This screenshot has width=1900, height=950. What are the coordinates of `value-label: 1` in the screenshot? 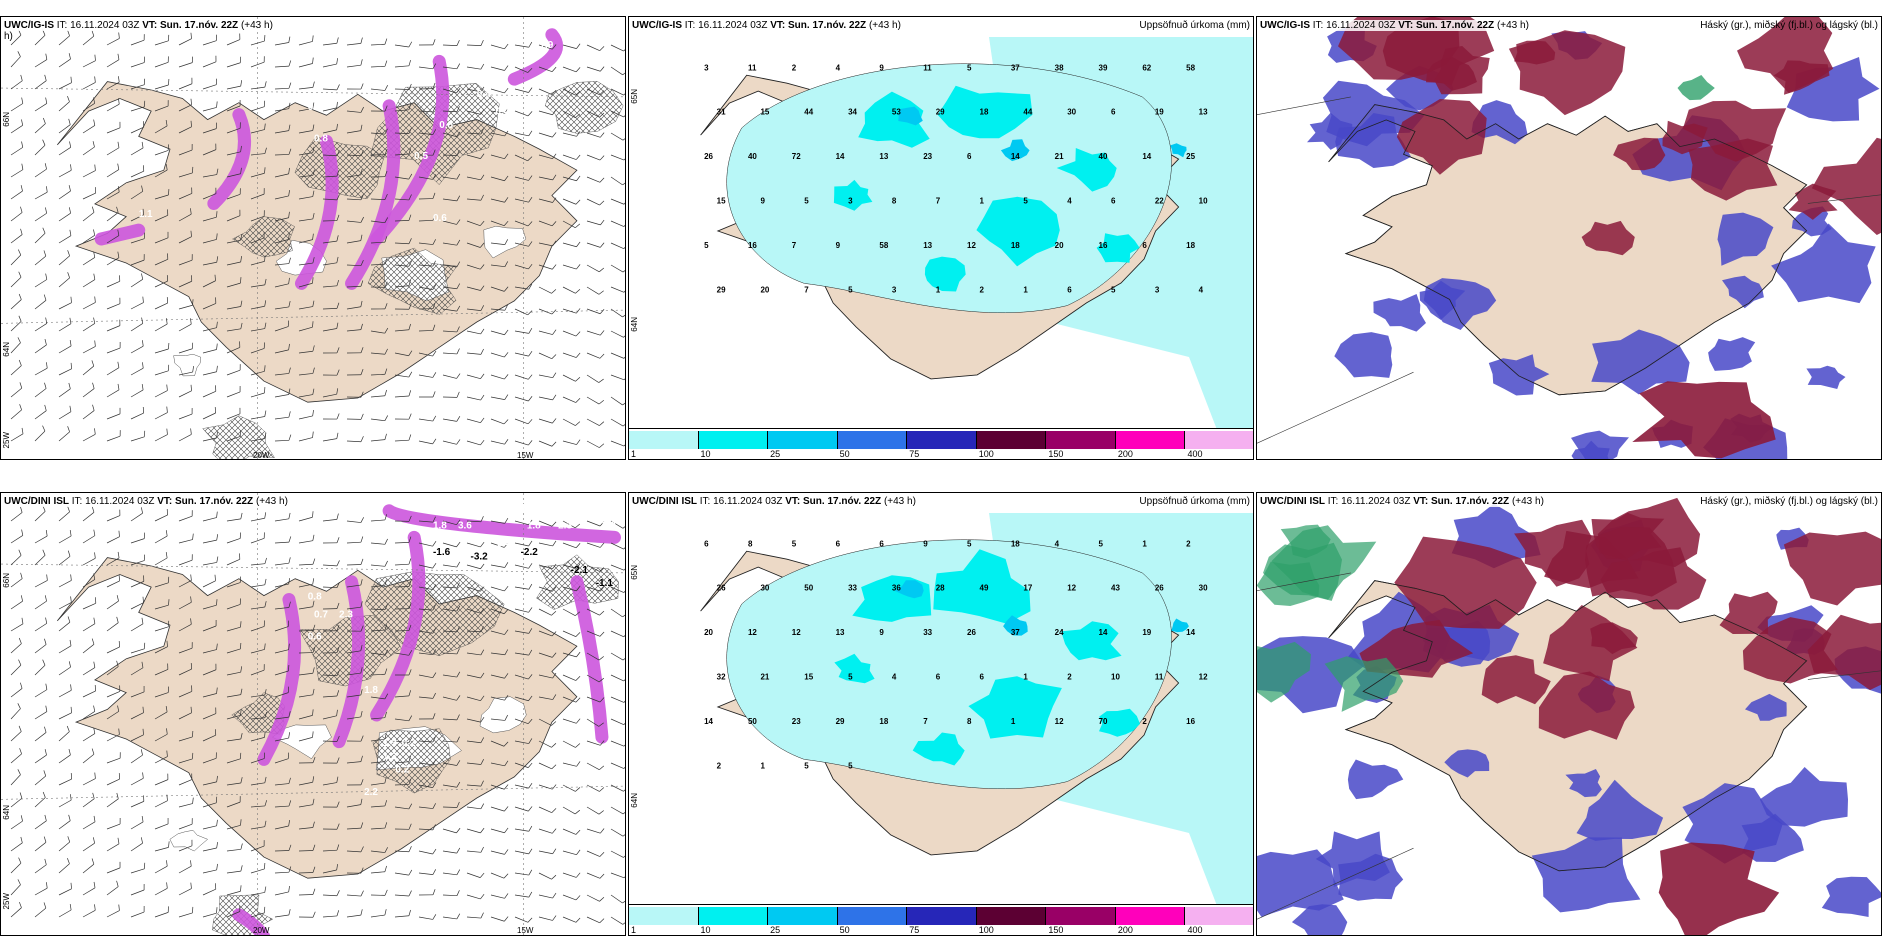 It's located at (982, 200).